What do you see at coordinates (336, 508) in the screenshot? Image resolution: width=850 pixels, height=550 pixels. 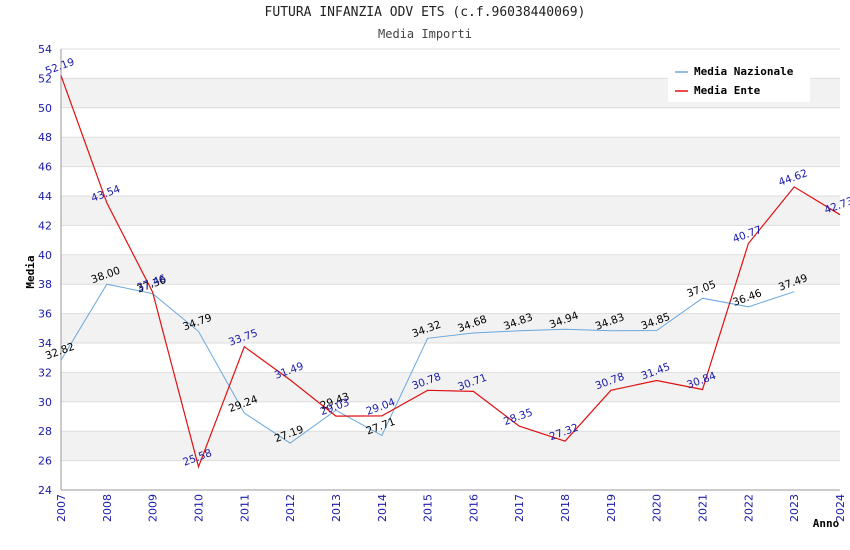 I see `x-tick-label: 2013` at bounding box center [336, 508].